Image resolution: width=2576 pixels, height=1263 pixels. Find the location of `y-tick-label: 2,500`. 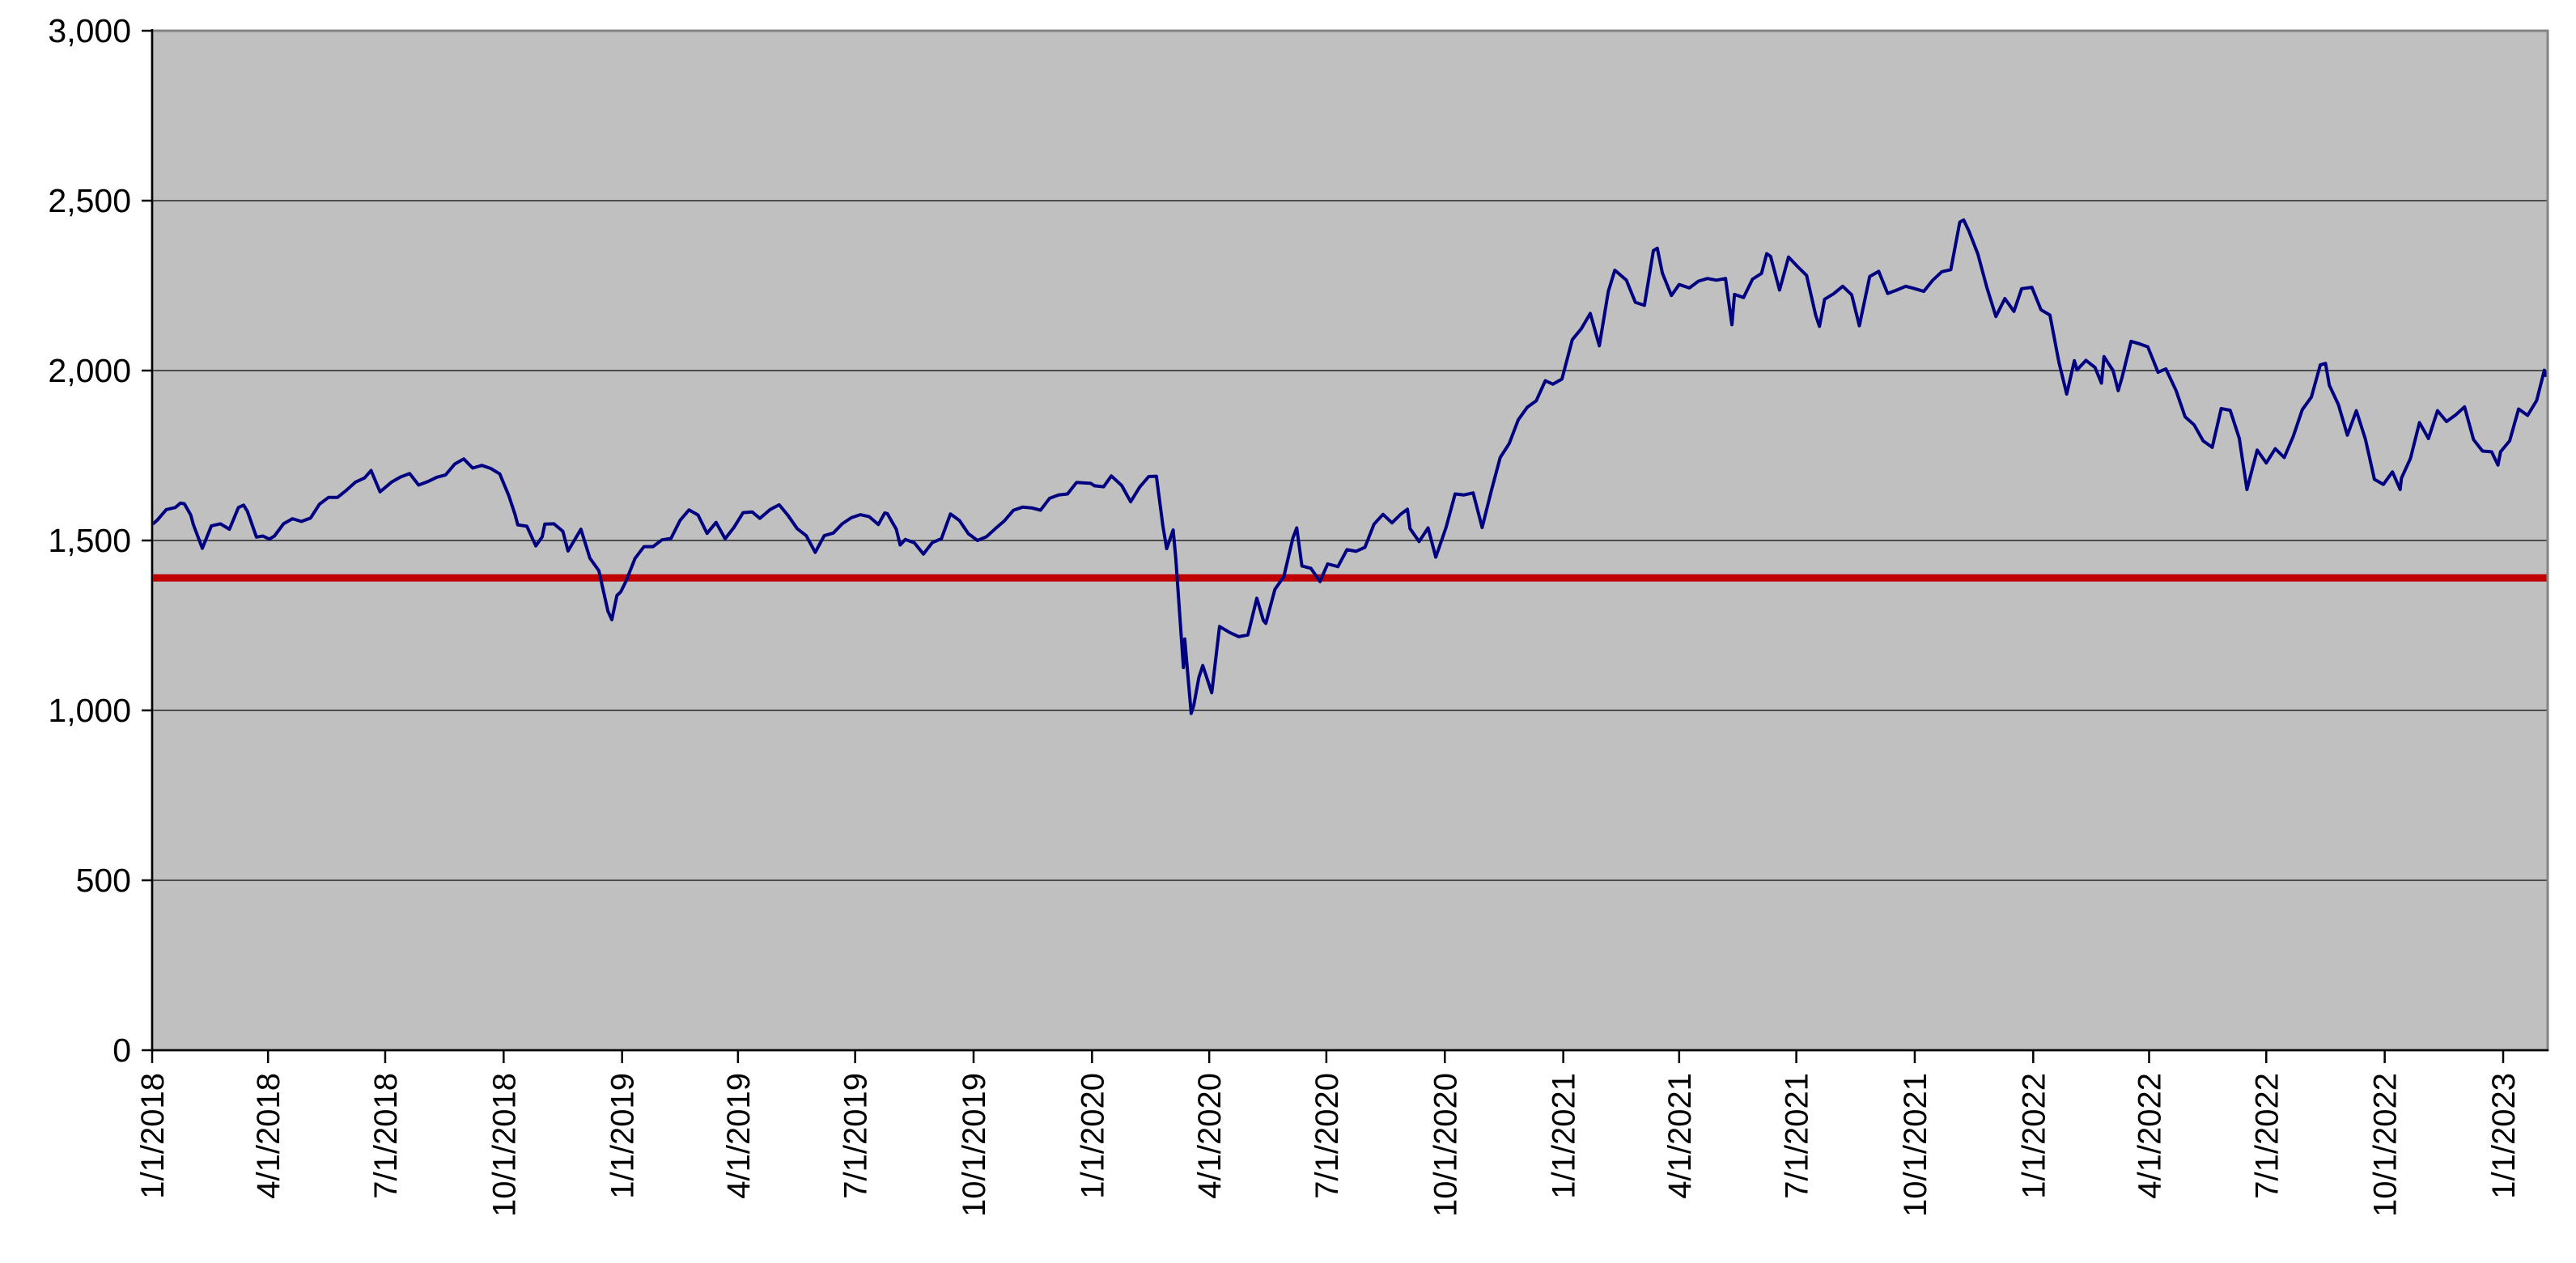

y-tick-label: 2,500 is located at coordinates (89, 200).